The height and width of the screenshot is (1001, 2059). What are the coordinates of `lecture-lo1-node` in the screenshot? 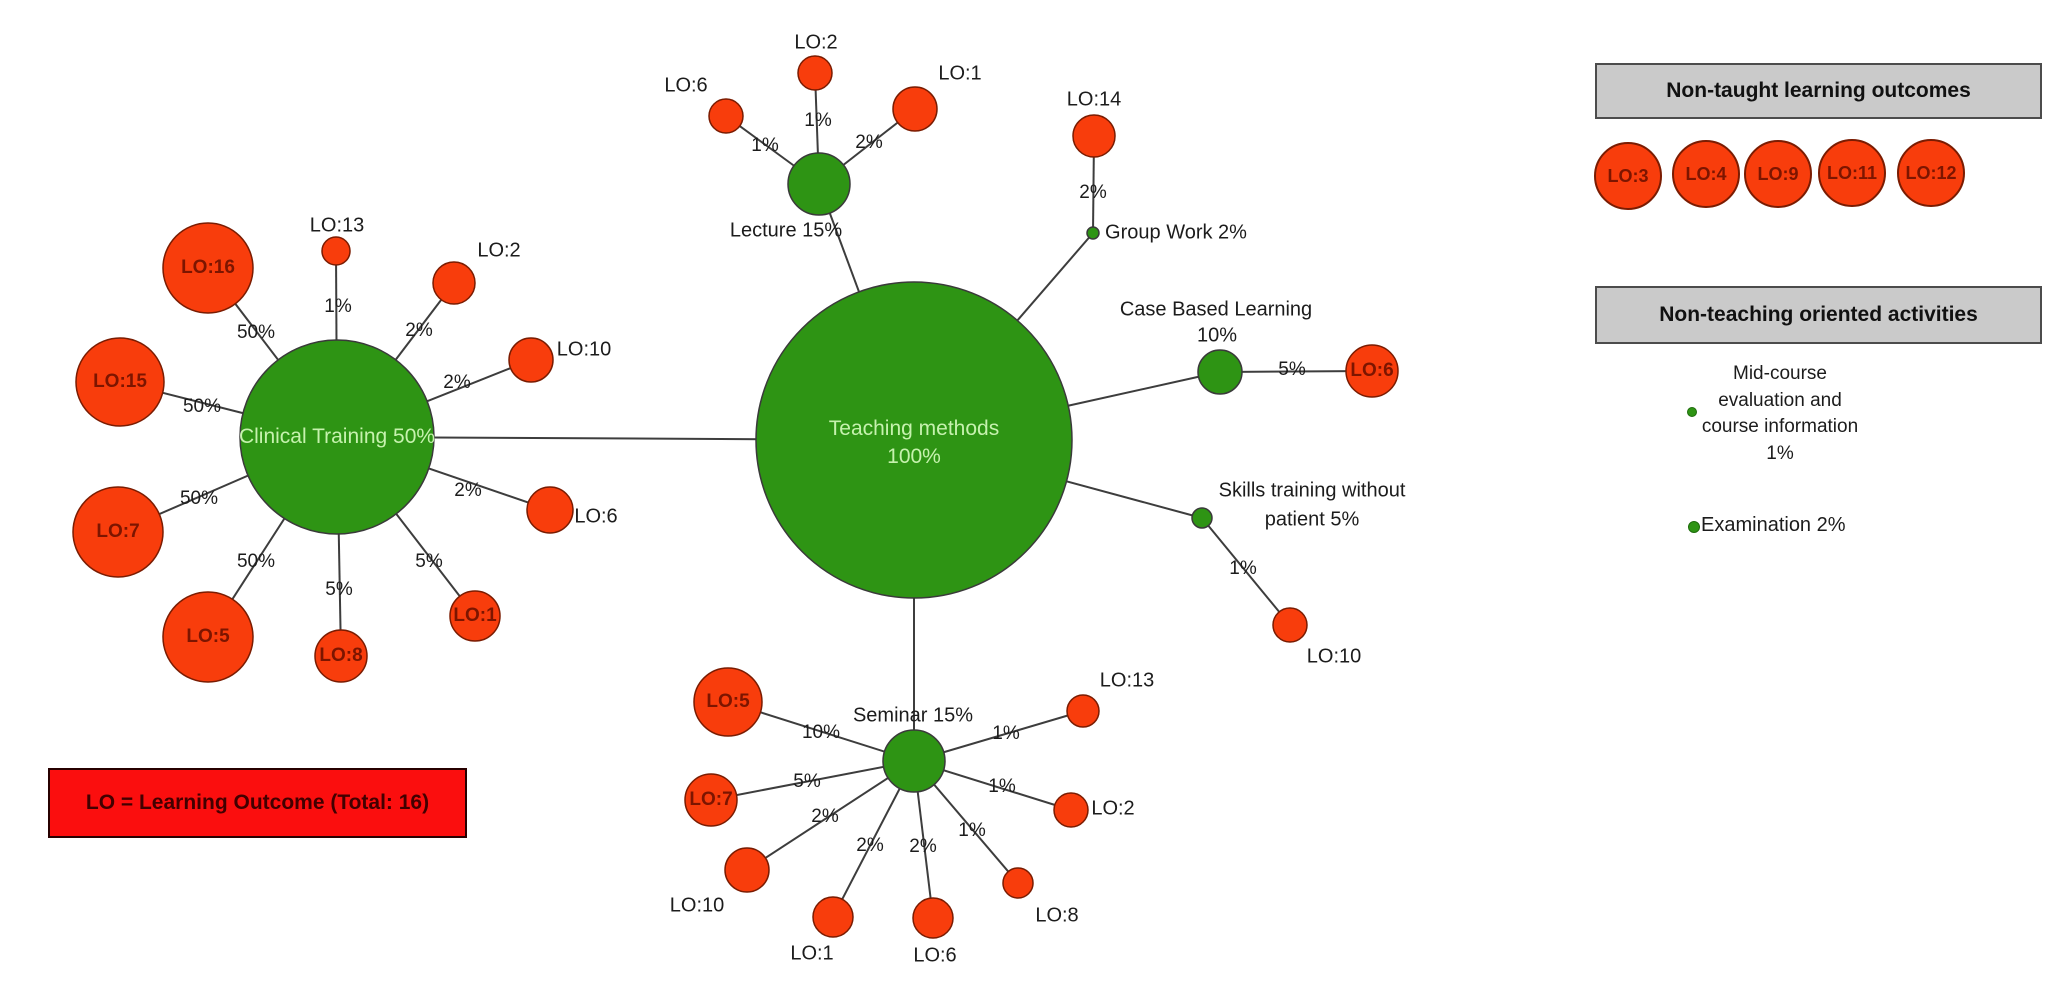 It's located at (915, 109).